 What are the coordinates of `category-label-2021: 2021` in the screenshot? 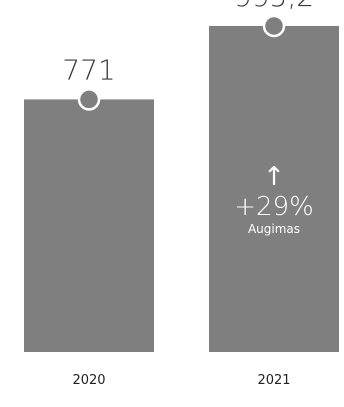 It's located at (273, 380).